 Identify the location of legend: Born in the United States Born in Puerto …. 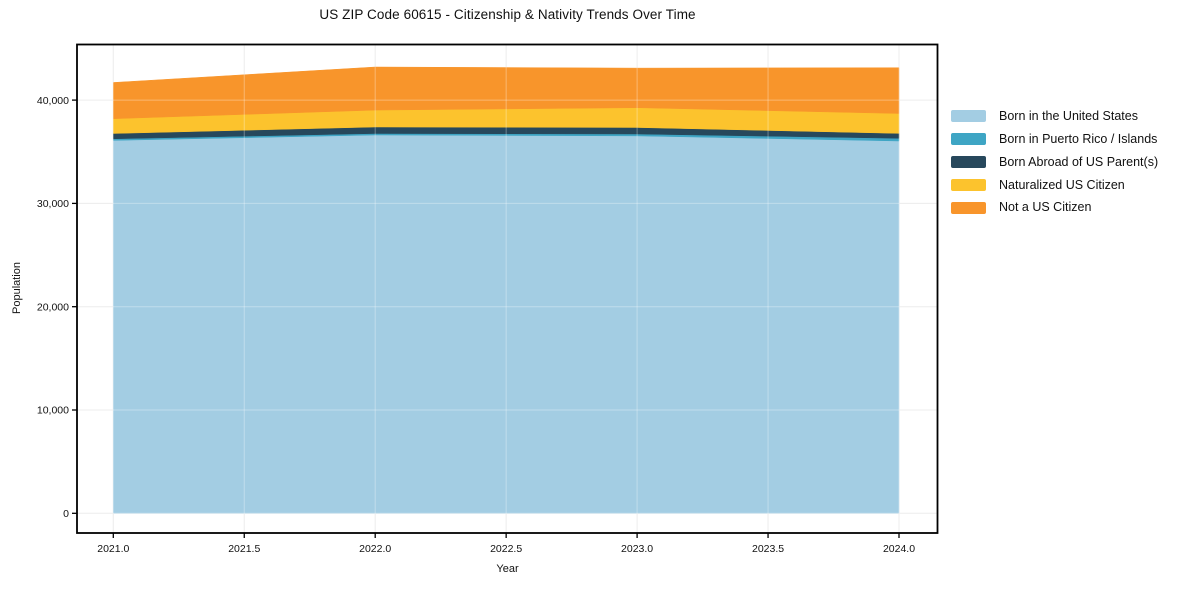
(1054, 162).